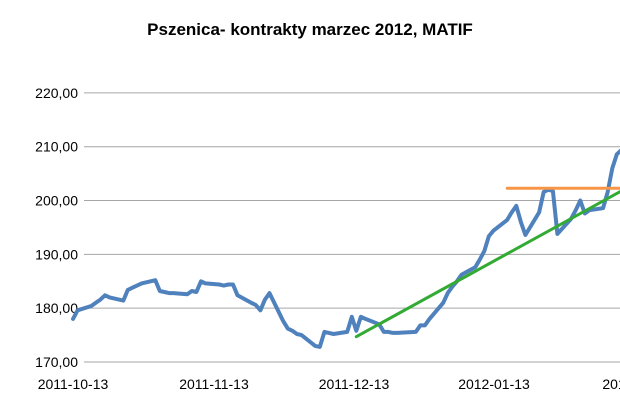 This screenshot has width=620, height=413. Describe the element at coordinates (611, 384) in the screenshot. I see `x-tick-label-4: 201` at that location.